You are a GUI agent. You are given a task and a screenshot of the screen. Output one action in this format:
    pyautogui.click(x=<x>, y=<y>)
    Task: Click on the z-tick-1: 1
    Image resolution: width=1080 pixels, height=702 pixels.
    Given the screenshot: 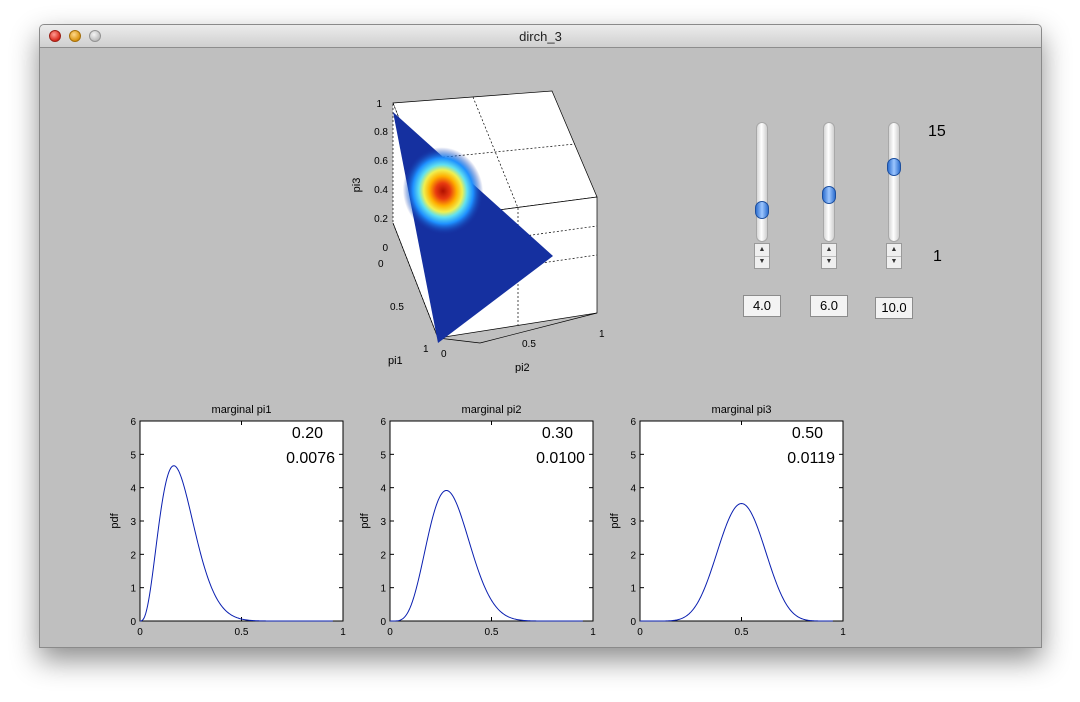 What is the action you would take?
    pyautogui.click(x=379, y=104)
    